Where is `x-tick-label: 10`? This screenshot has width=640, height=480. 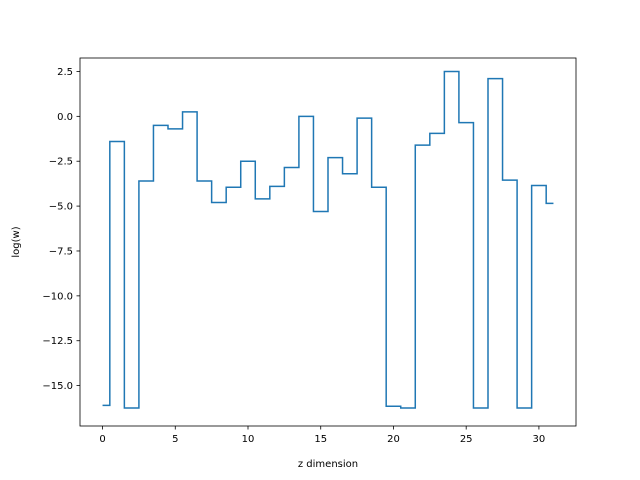 x-tick-label: 10 is located at coordinates (248, 439).